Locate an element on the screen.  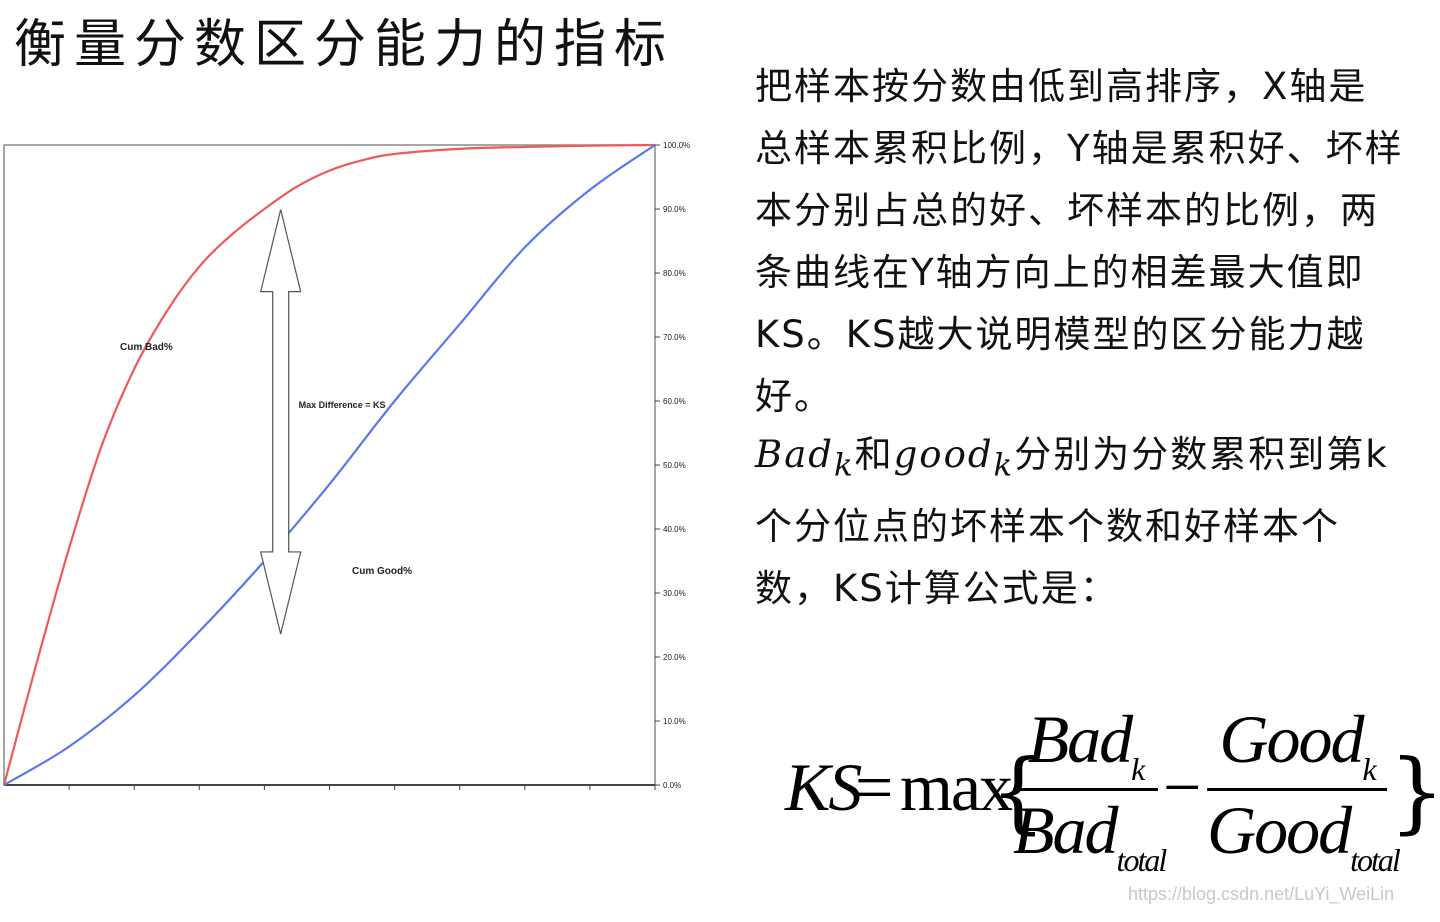
y-tick-label: 30.0% is located at coordinates (674, 593).